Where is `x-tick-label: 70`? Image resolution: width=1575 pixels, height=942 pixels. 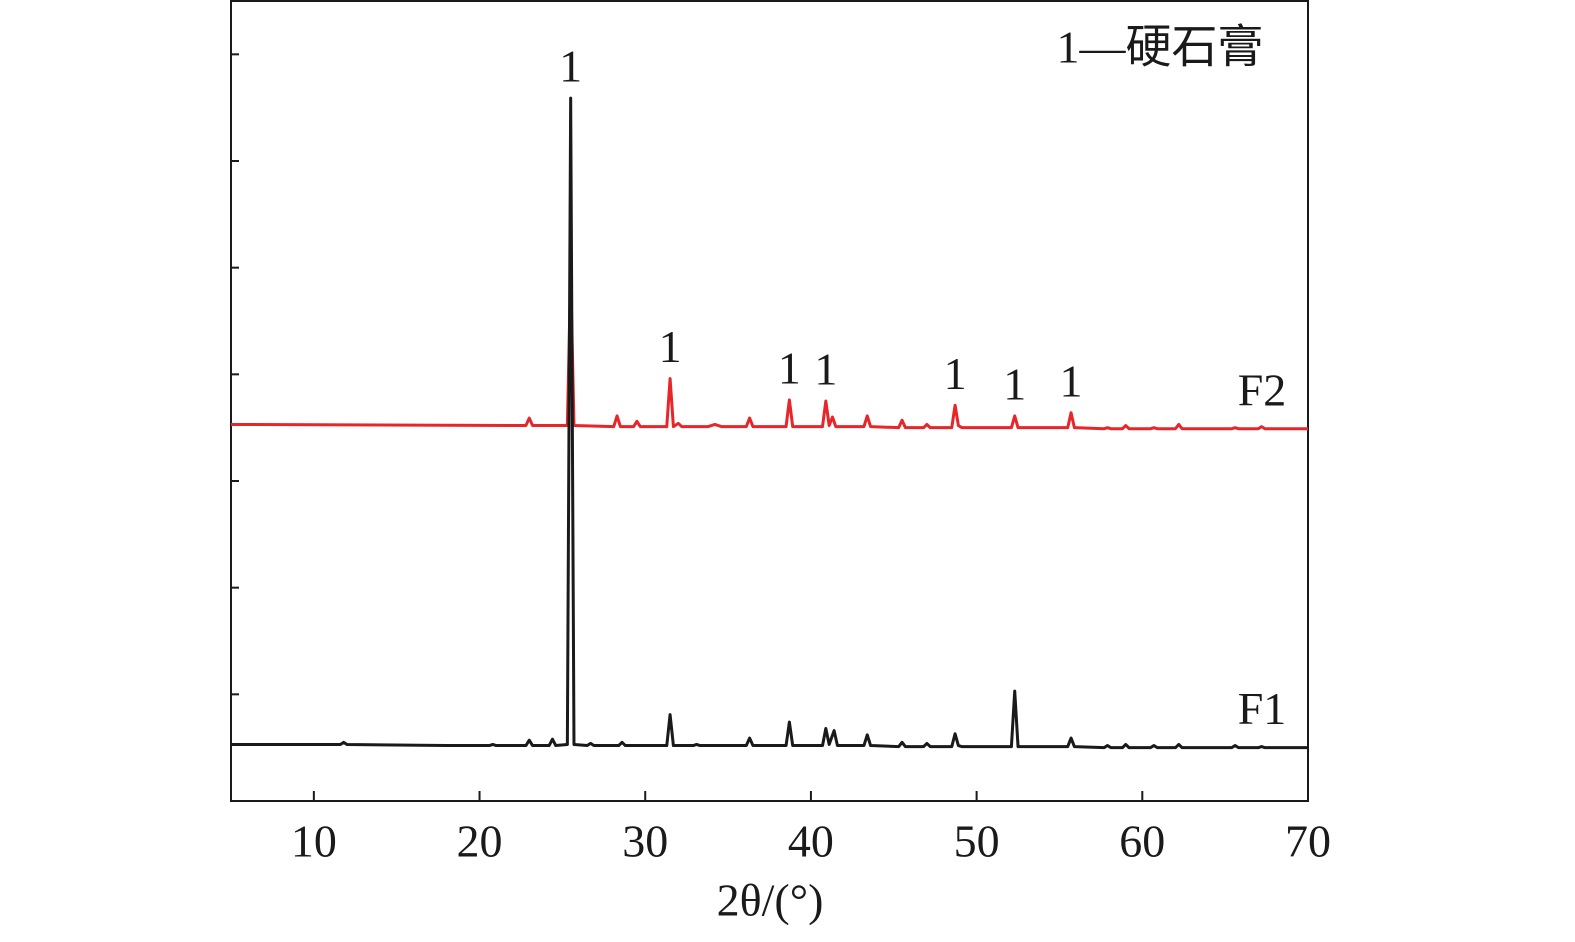
x-tick-label: 70 is located at coordinates (1308, 841).